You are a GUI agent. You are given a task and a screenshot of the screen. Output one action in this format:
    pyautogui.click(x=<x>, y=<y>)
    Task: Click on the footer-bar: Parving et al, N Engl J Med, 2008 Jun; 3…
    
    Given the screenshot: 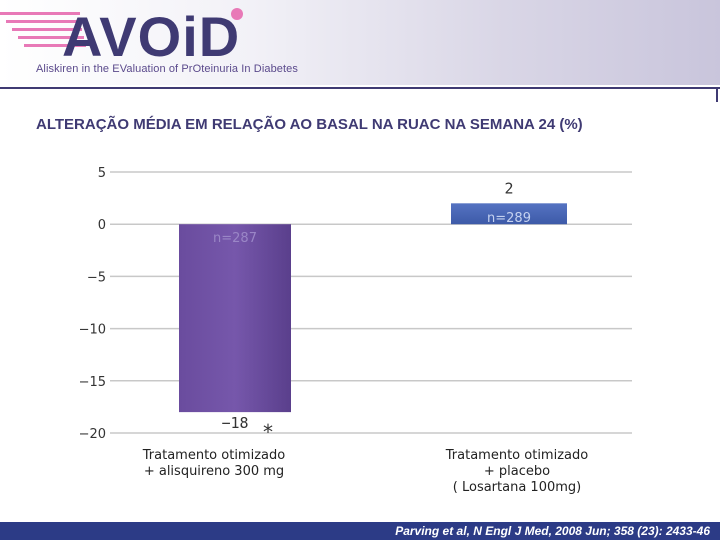 What is the action you would take?
    pyautogui.click(x=360, y=531)
    